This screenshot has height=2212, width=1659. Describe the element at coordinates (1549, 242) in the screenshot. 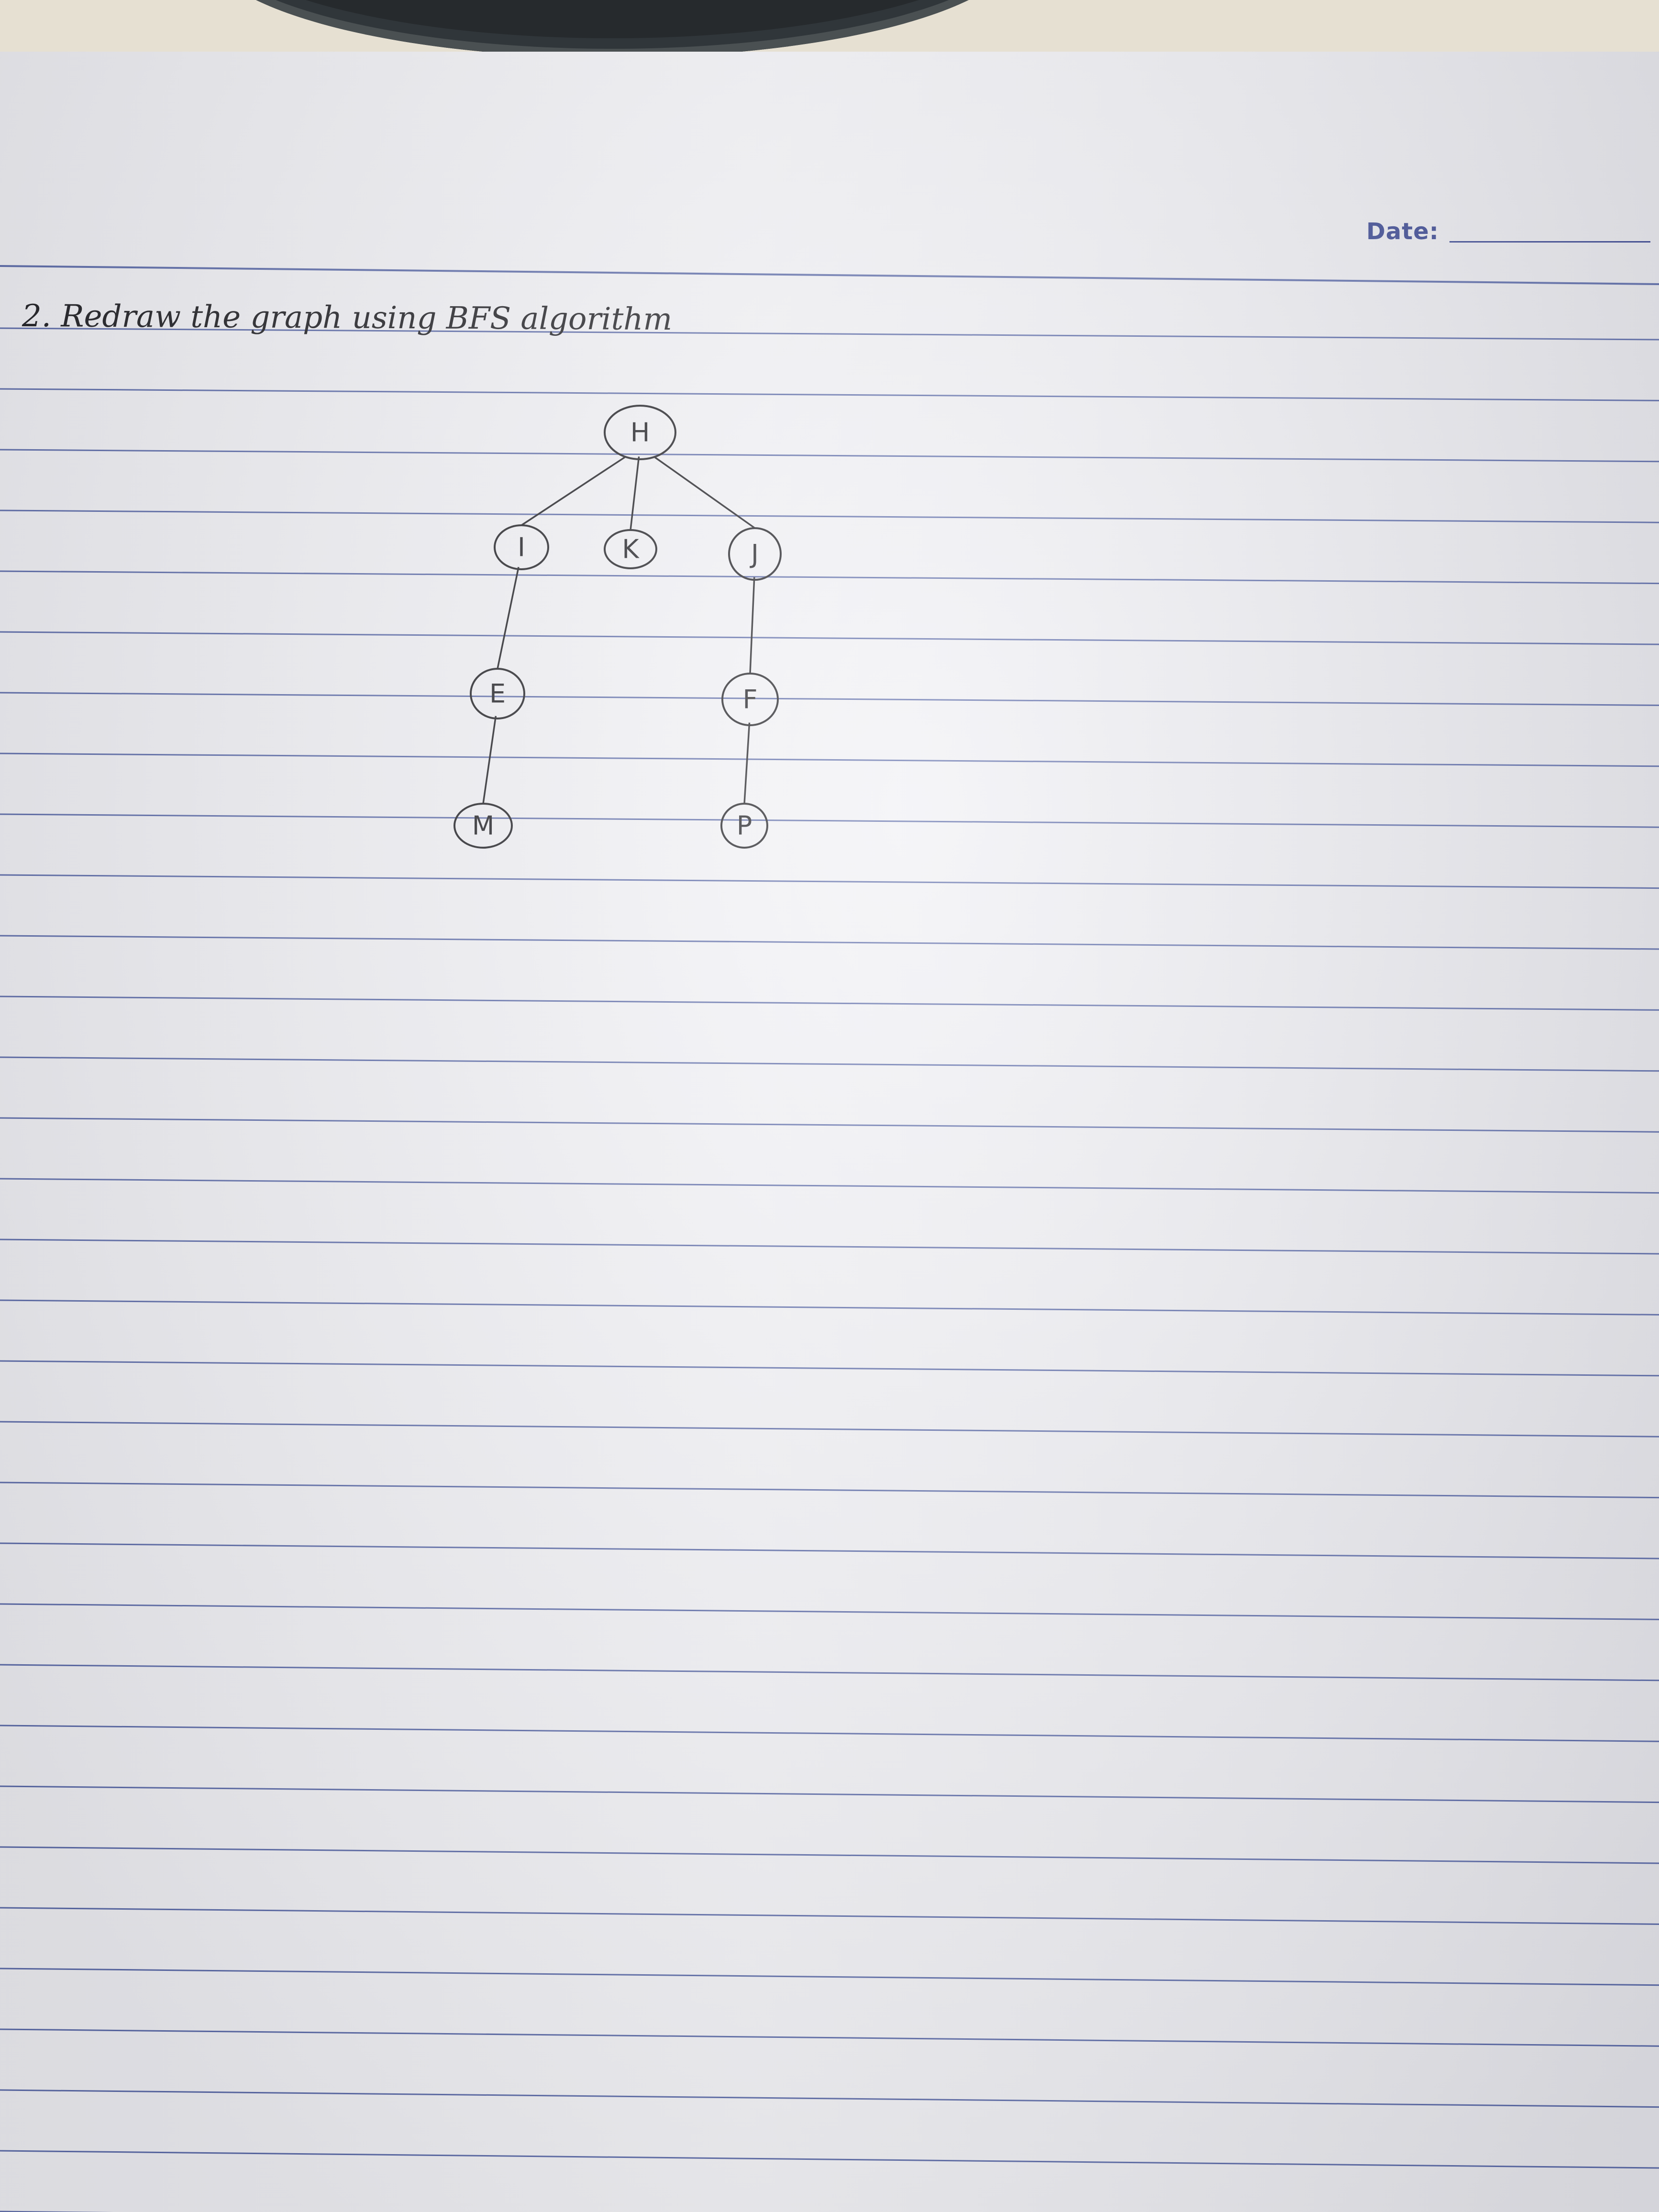

I see `date-blank-line` at that location.